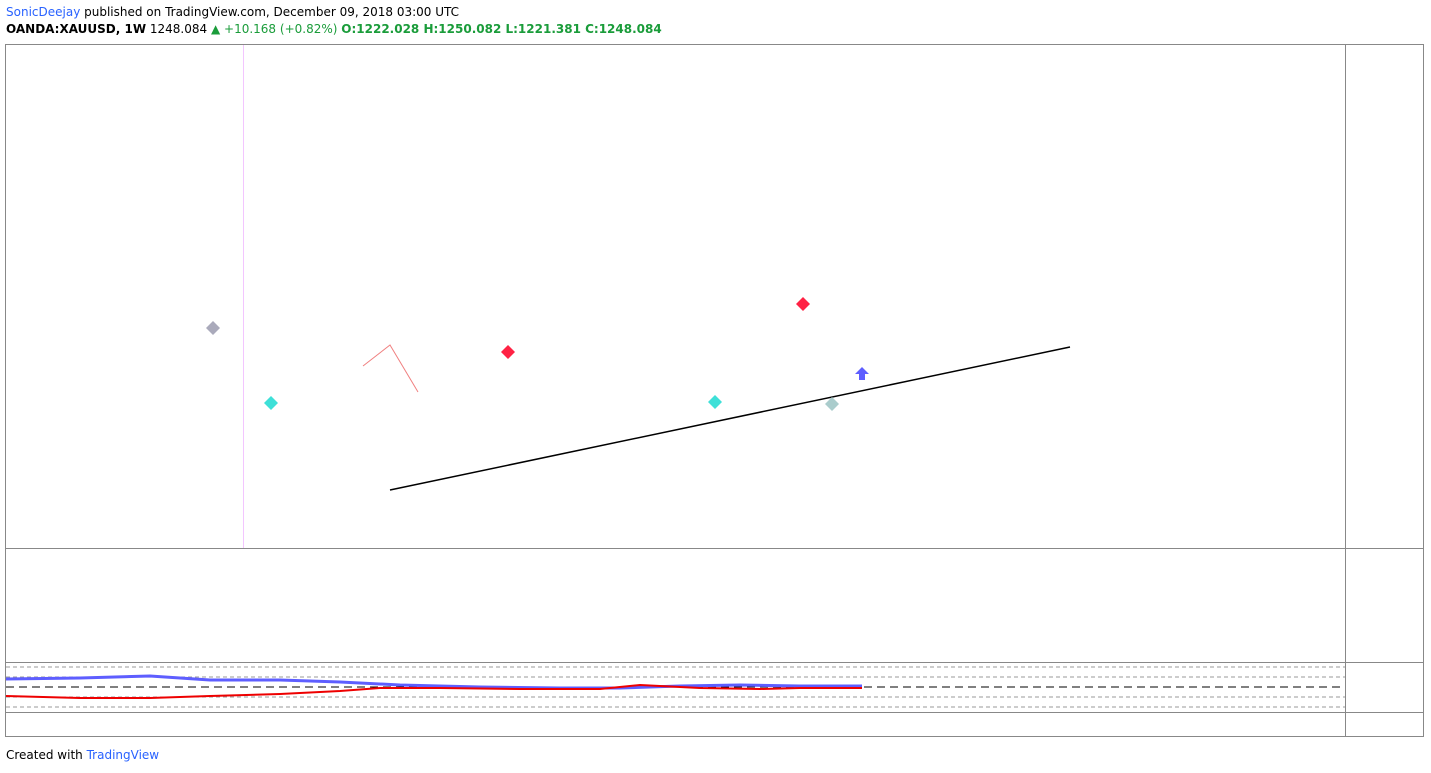 Image resolution: width=1431 pixels, height=773 pixels. I want to click on last: 1248.084, so click(178, 29).